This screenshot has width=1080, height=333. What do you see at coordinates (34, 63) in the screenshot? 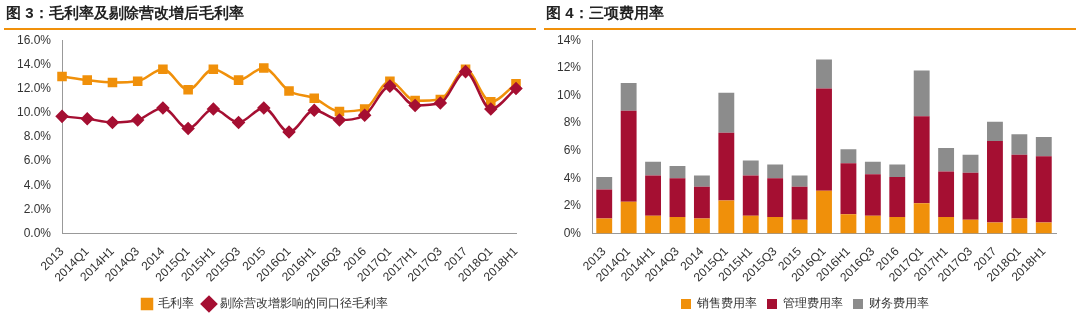
I see `y-tick-label: 14.0%` at bounding box center [34, 63].